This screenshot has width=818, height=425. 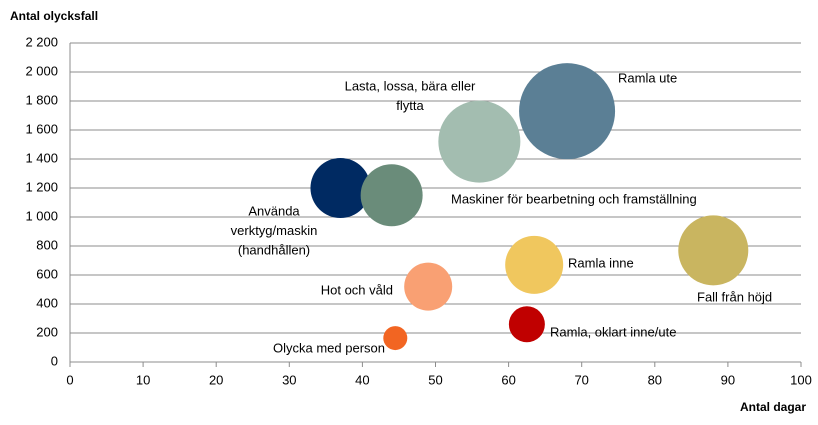 I want to click on y-tick-label: 1 600, so click(x=41, y=128).